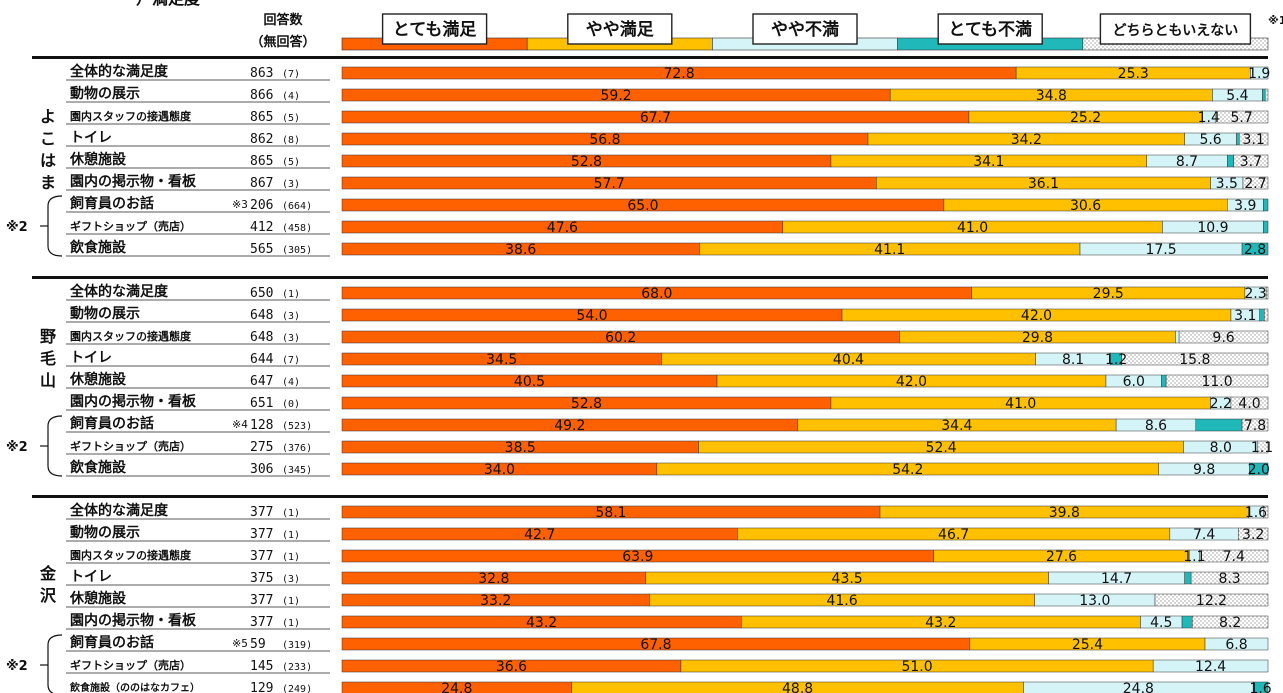  Describe the element at coordinates (1061, 557) in the screenshot. I see `data-label-somewhat_satisfied: 27.6` at that location.